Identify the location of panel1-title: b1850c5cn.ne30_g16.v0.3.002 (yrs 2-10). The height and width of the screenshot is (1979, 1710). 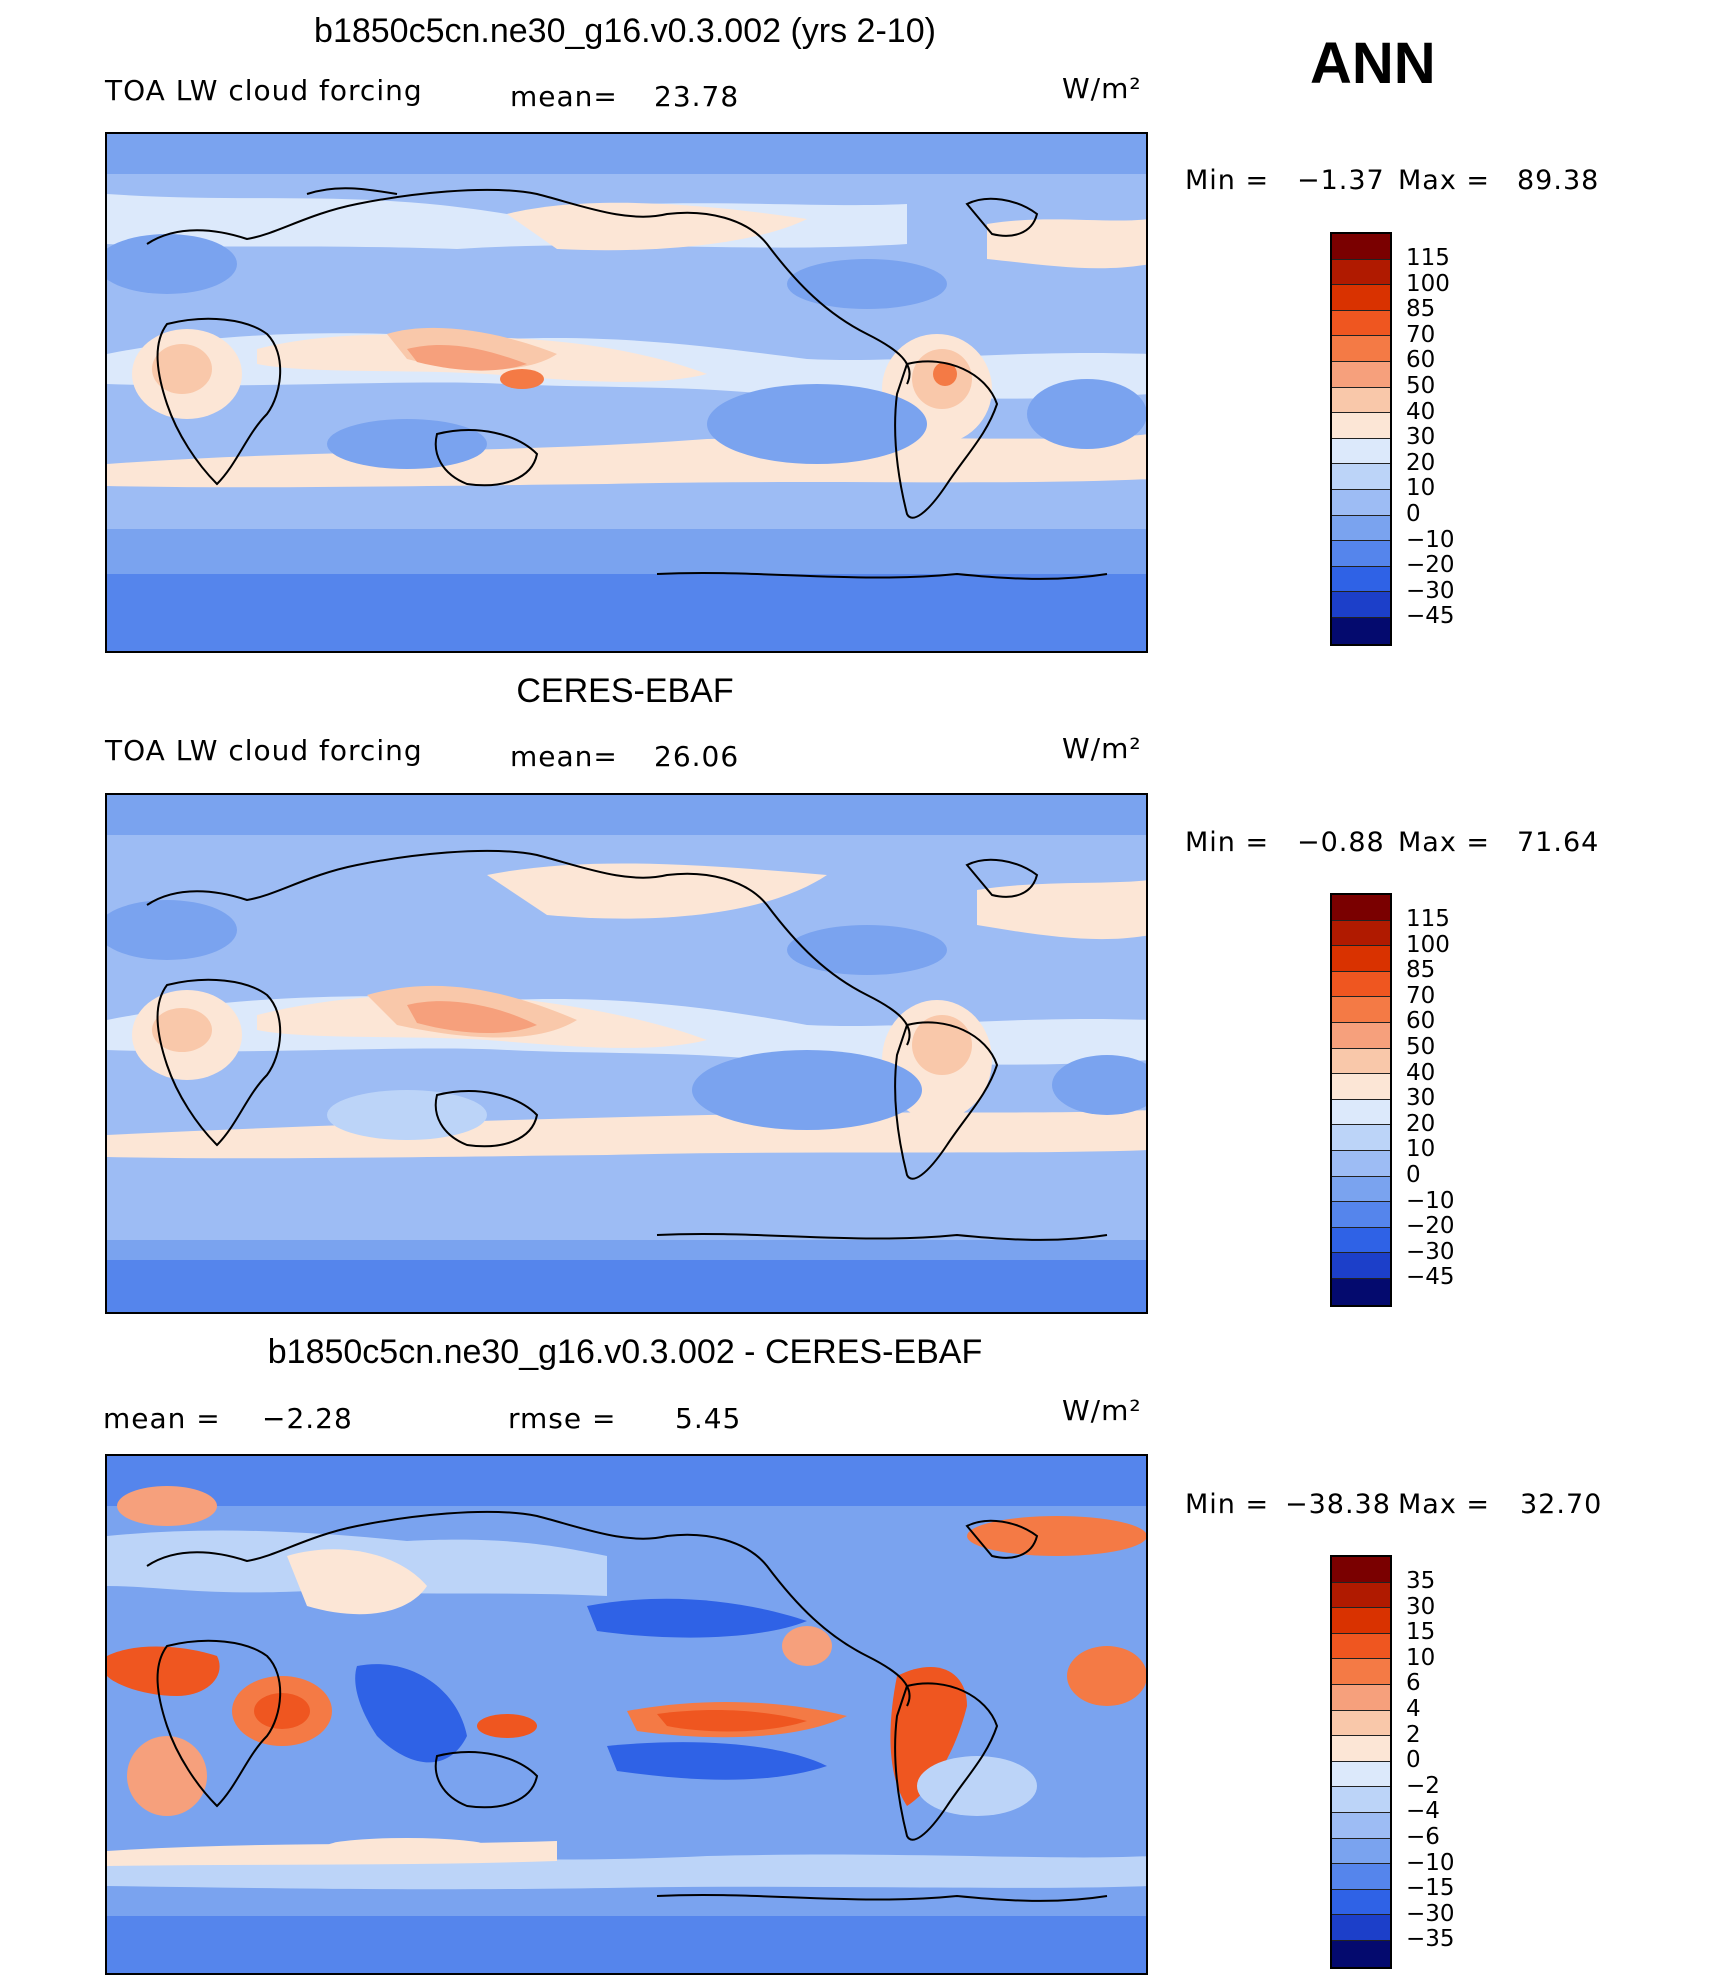
(625, 31).